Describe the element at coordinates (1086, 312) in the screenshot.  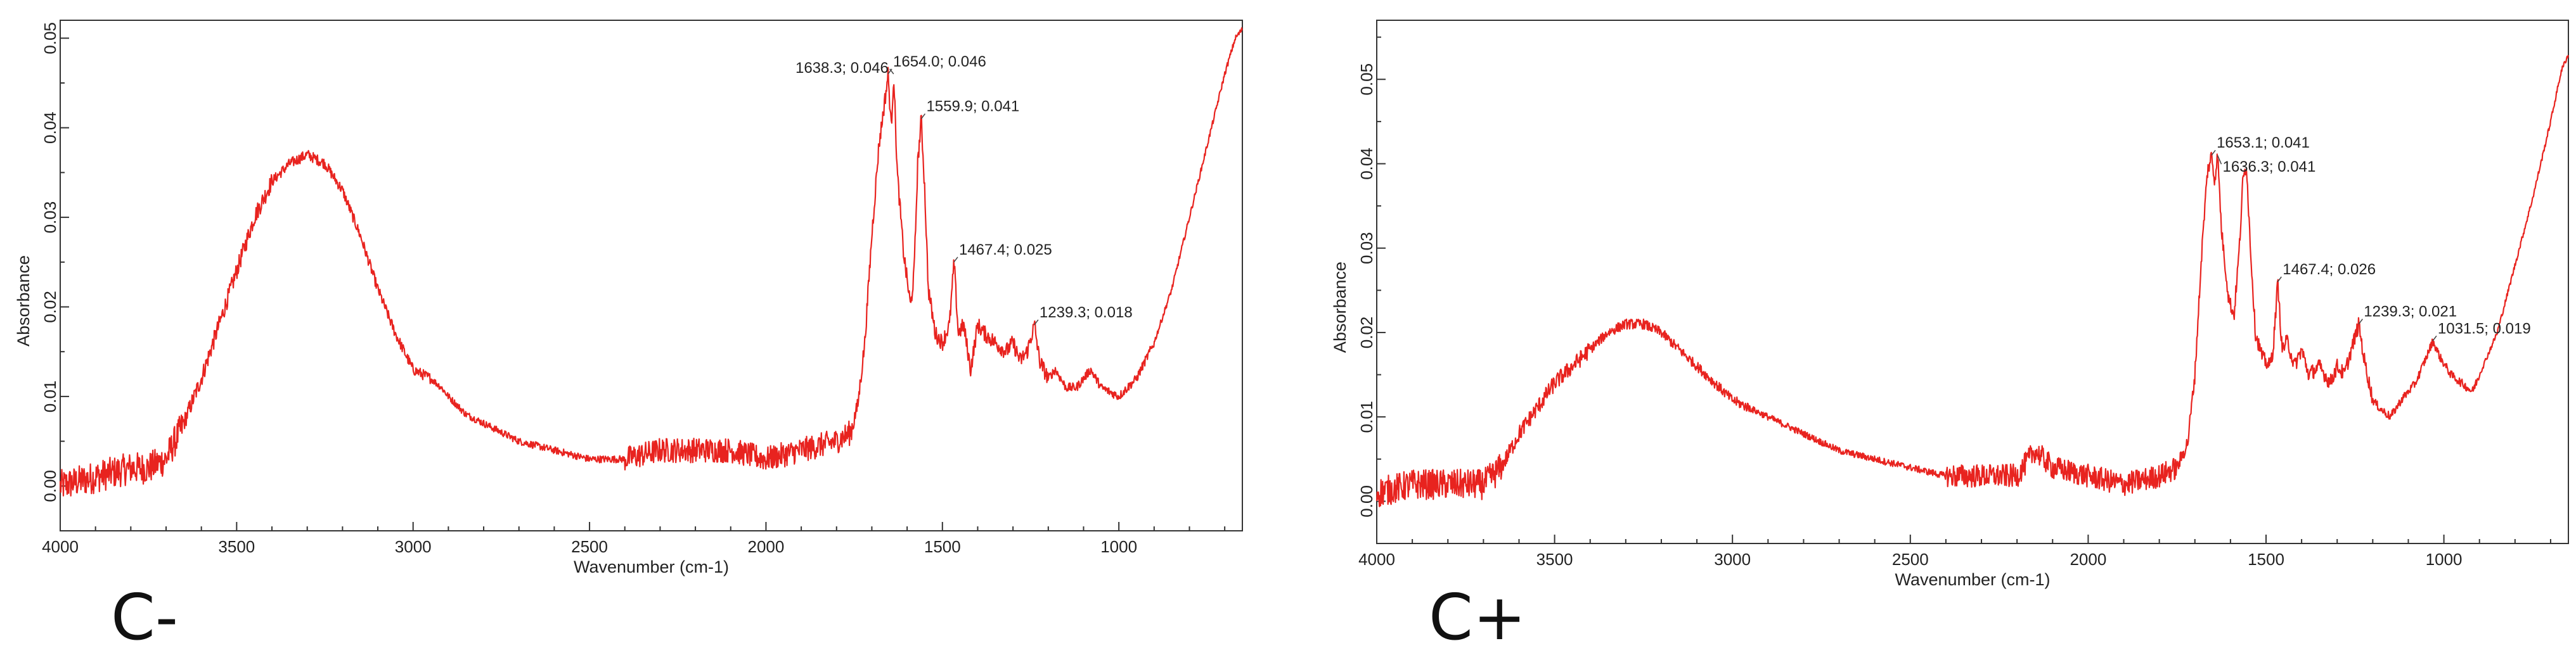
I see `peak-annotation: 1239.3; 0.018` at that location.